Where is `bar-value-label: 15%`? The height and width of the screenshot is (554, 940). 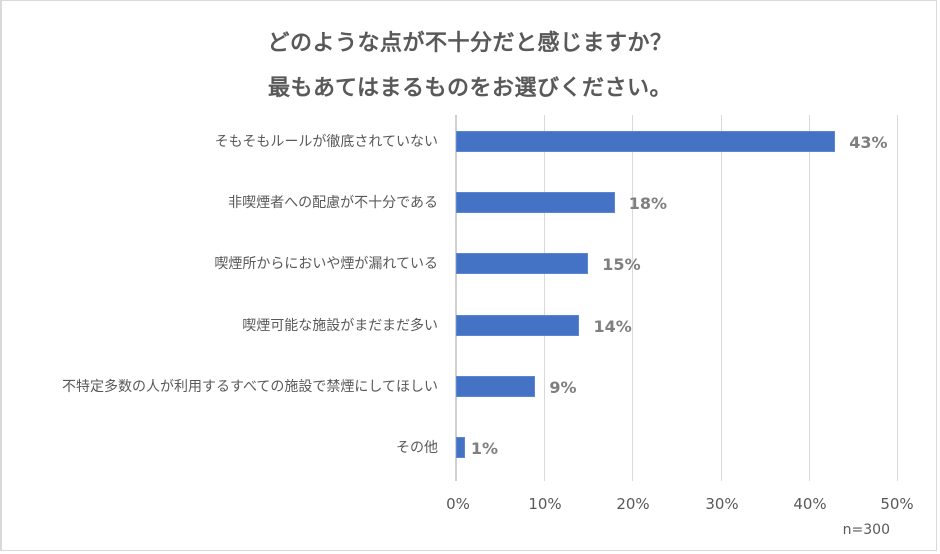
bar-value-label: 15% is located at coordinates (621, 264).